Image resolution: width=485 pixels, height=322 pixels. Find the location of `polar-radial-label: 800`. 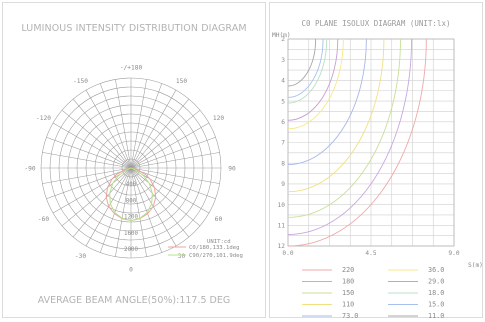

polar-radial-label: 800 is located at coordinates (131, 201).